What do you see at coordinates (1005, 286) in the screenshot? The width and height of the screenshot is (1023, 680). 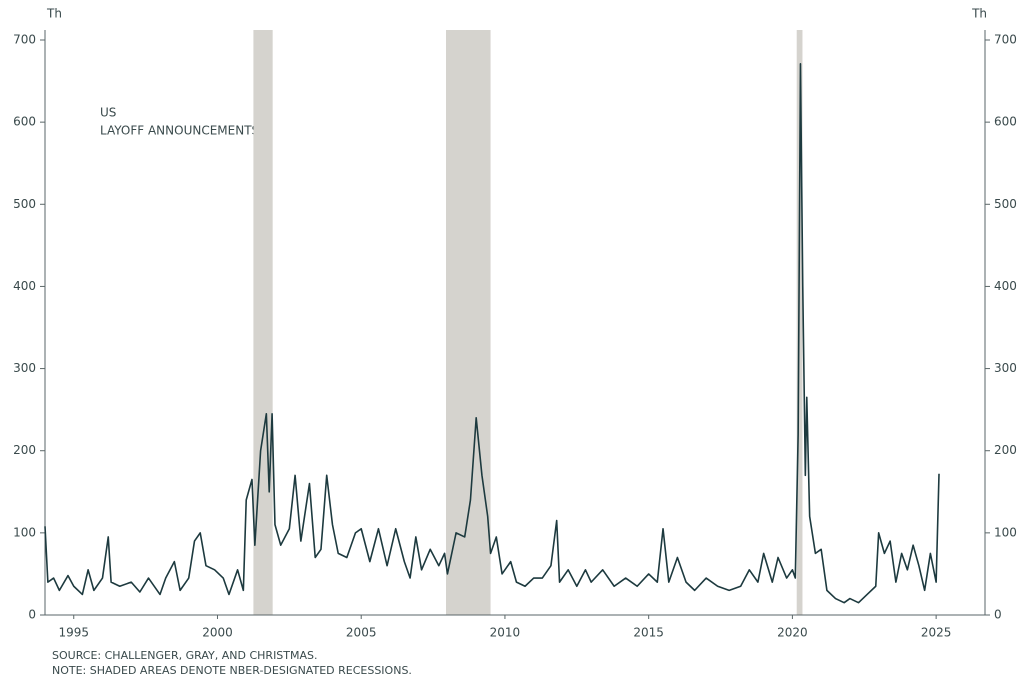 I see `y2-tick-label: 400` at bounding box center [1005, 286].